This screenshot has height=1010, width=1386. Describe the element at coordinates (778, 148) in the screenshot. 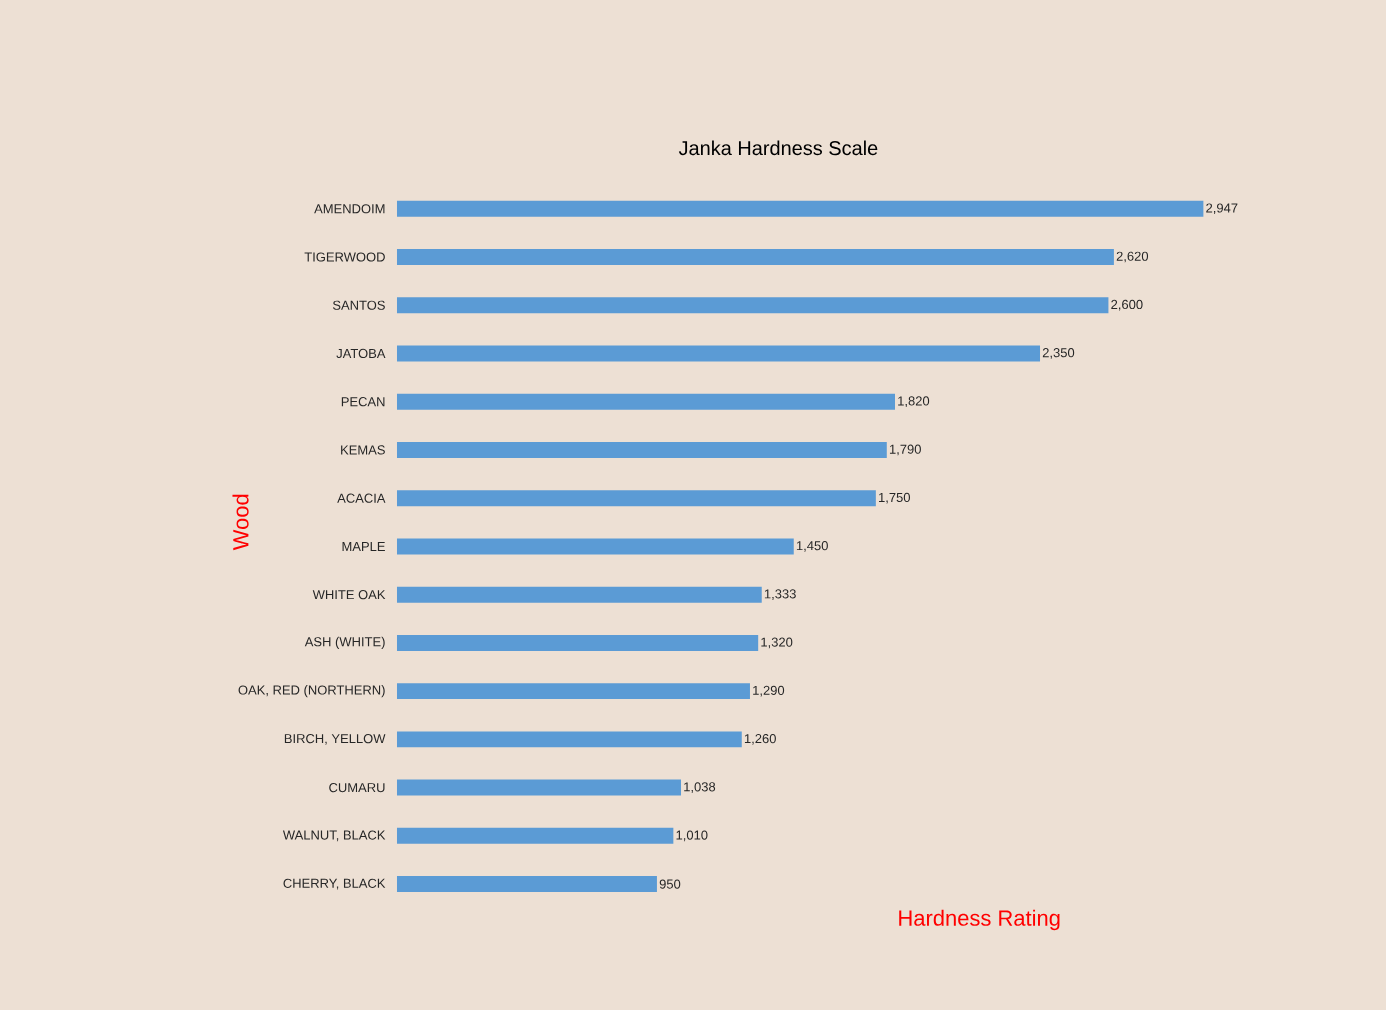

I see `chart-title: Janka Hardness Scale` at that location.